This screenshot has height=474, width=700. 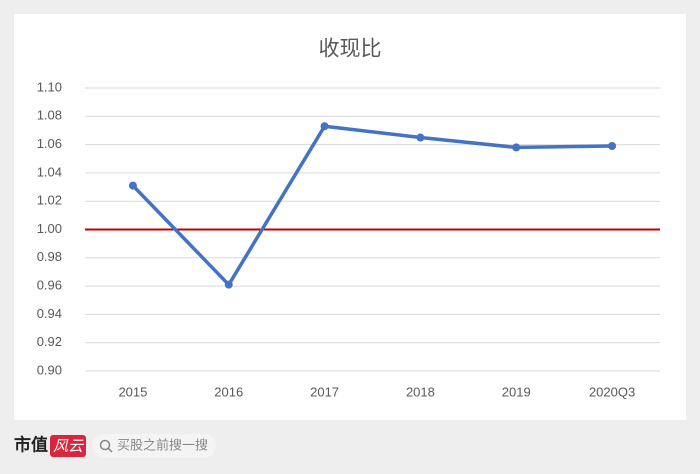 What do you see at coordinates (49, 86) in the screenshot?
I see `y-tick-label: 1.10` at bounding box center [49, 86].